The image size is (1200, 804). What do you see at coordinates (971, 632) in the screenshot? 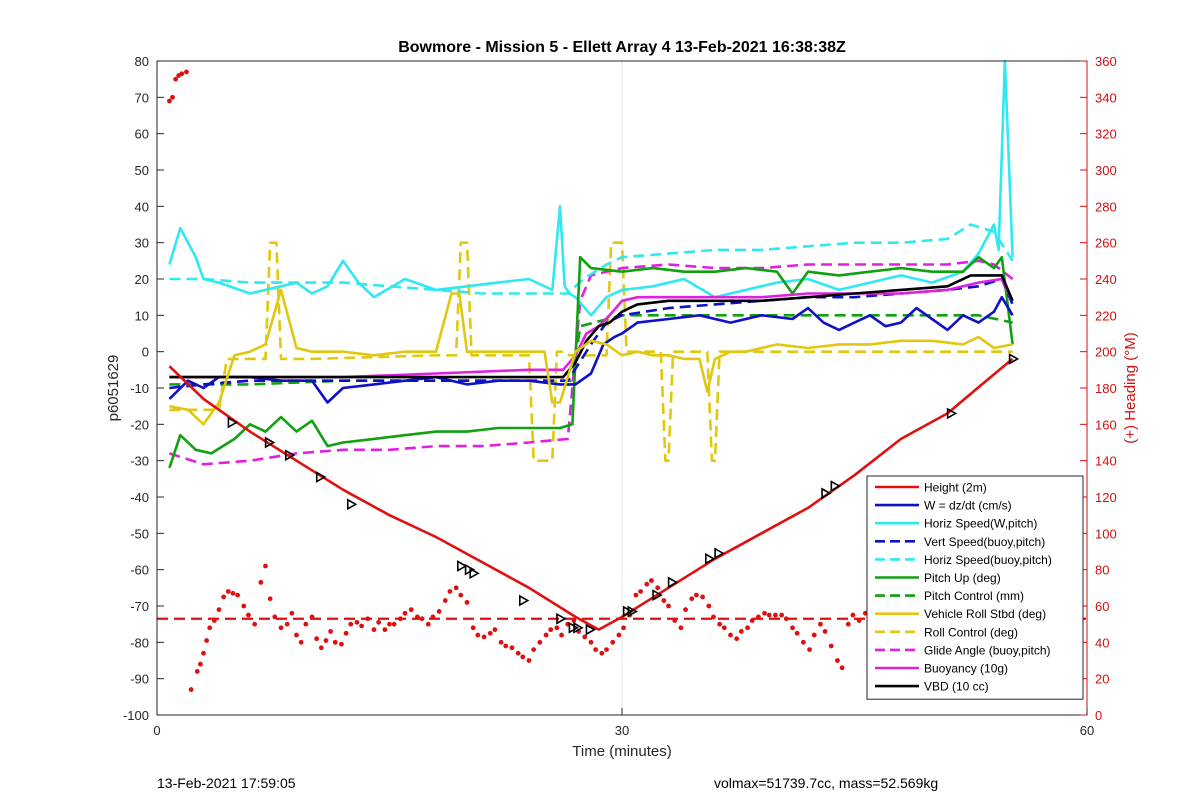
I see `legend-label: Roll Control (deg)` at bounding box center [971, 632].